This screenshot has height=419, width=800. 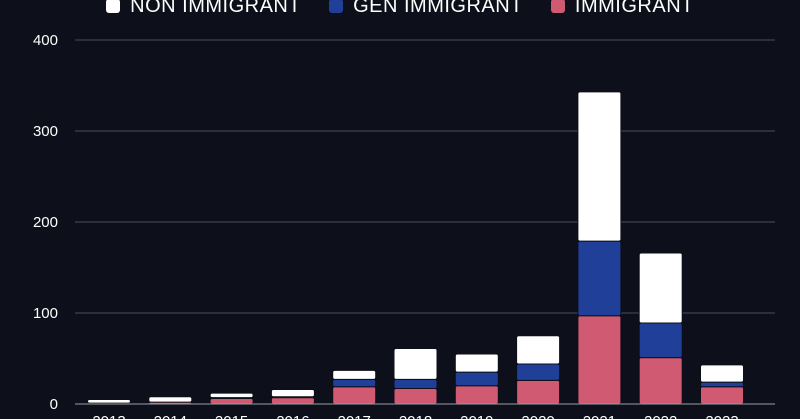 What do you see at coordinates (599, 278) in the screenshot?
I see `bar-gen-immigrant-2021` at bounding box center [599, 278].